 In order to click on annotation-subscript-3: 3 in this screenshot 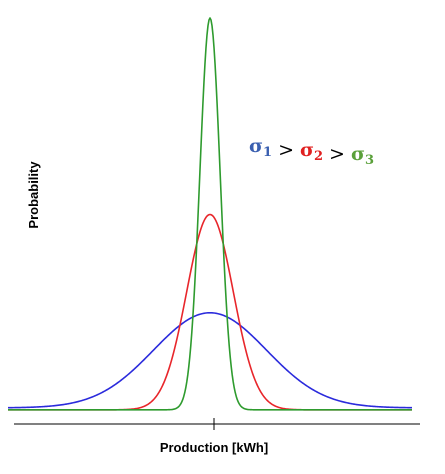, I will do `click(369, 160)`.